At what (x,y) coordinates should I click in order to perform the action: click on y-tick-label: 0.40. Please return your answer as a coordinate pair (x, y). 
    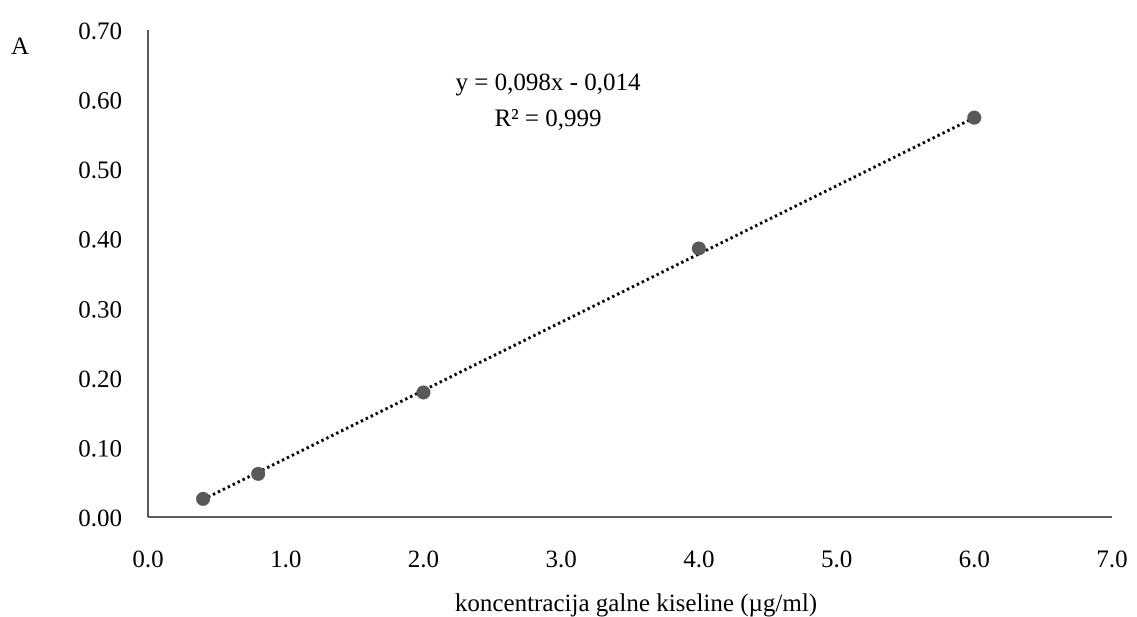
    Looking at the image, I should click on (100, 240).